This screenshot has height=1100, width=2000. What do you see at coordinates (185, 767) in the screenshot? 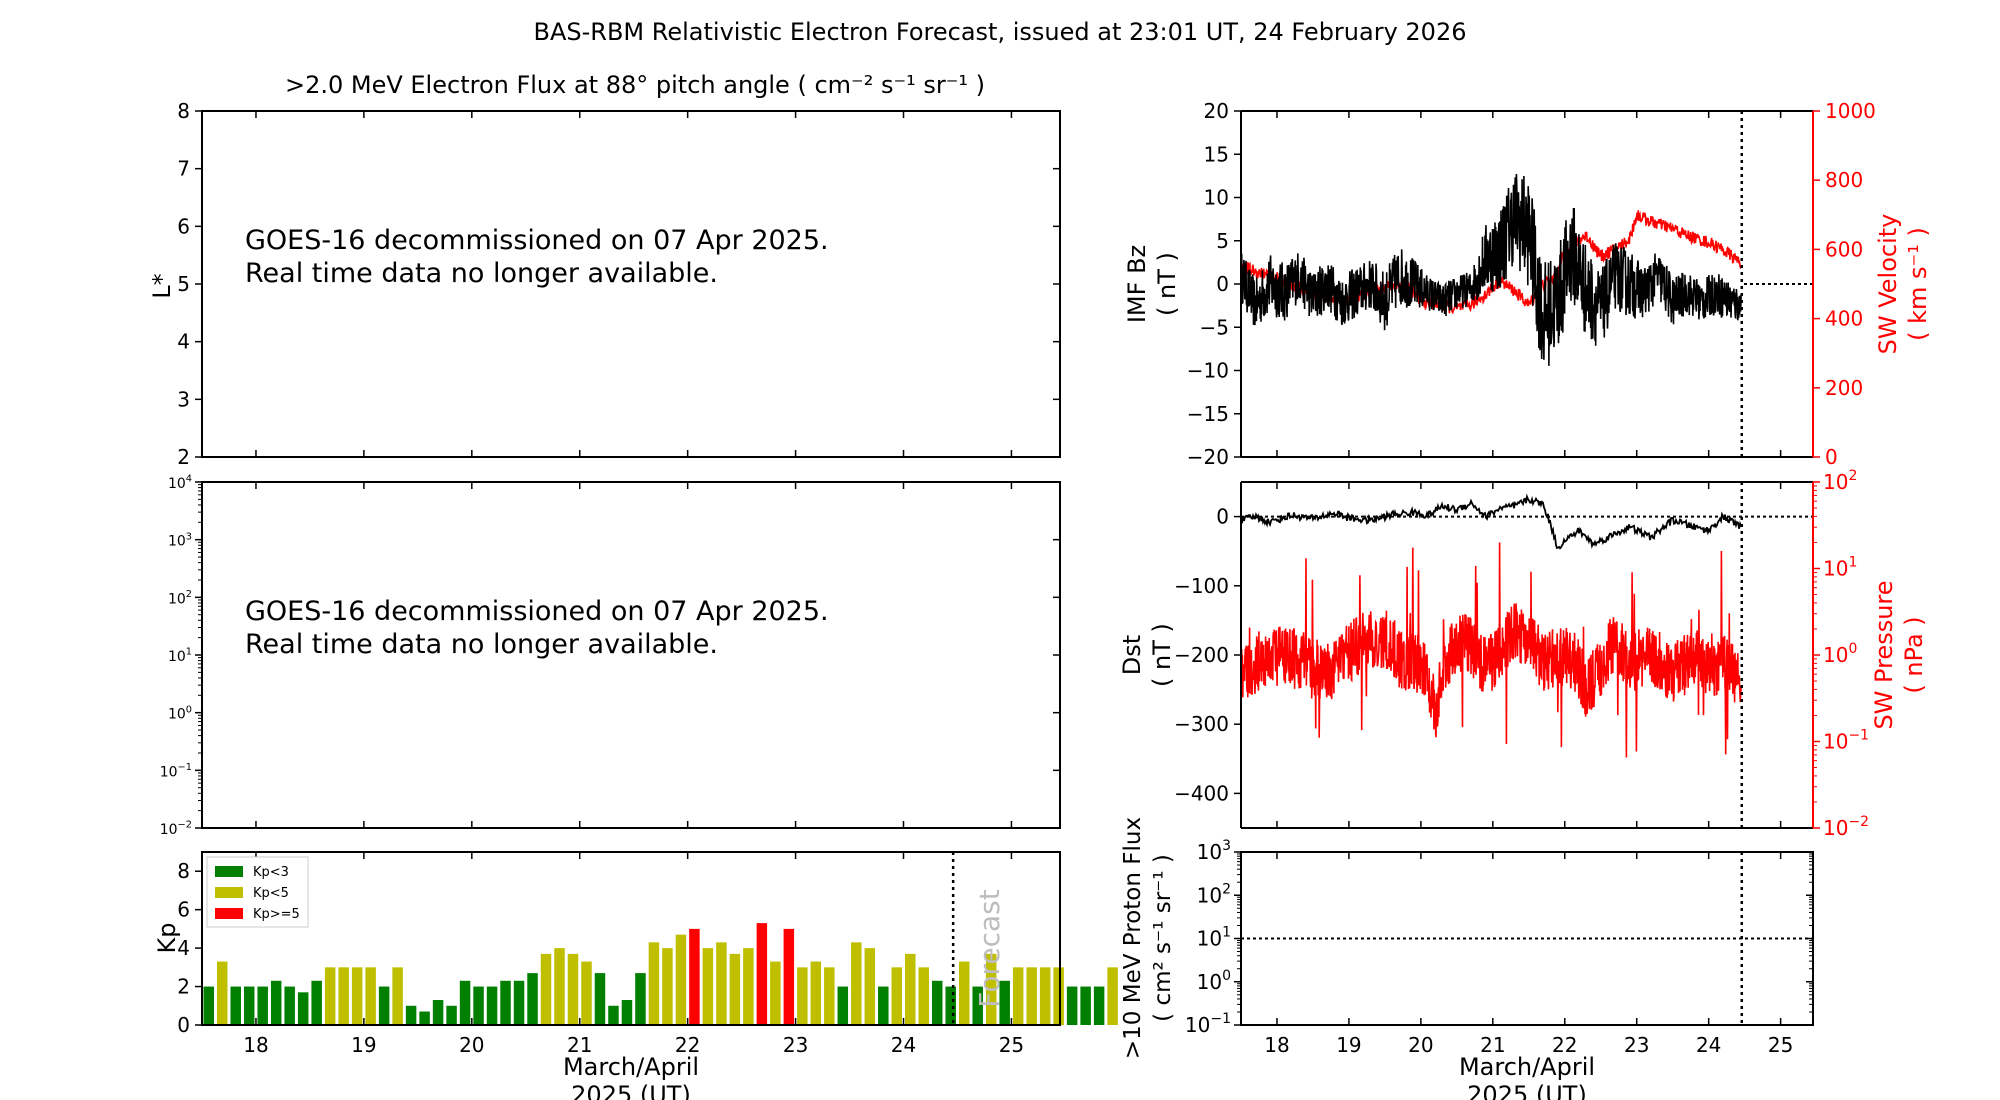
I see `flux-y-tick-label-exp: −1` at bounding box center [185, 767].